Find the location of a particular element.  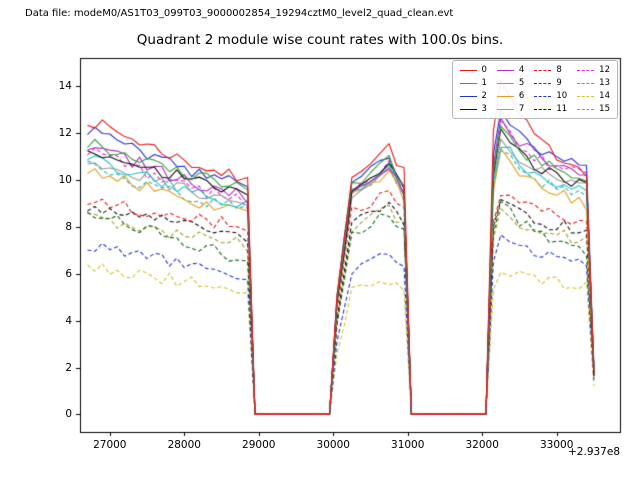

legend-label: 10 is located at coordinates (562, 96).